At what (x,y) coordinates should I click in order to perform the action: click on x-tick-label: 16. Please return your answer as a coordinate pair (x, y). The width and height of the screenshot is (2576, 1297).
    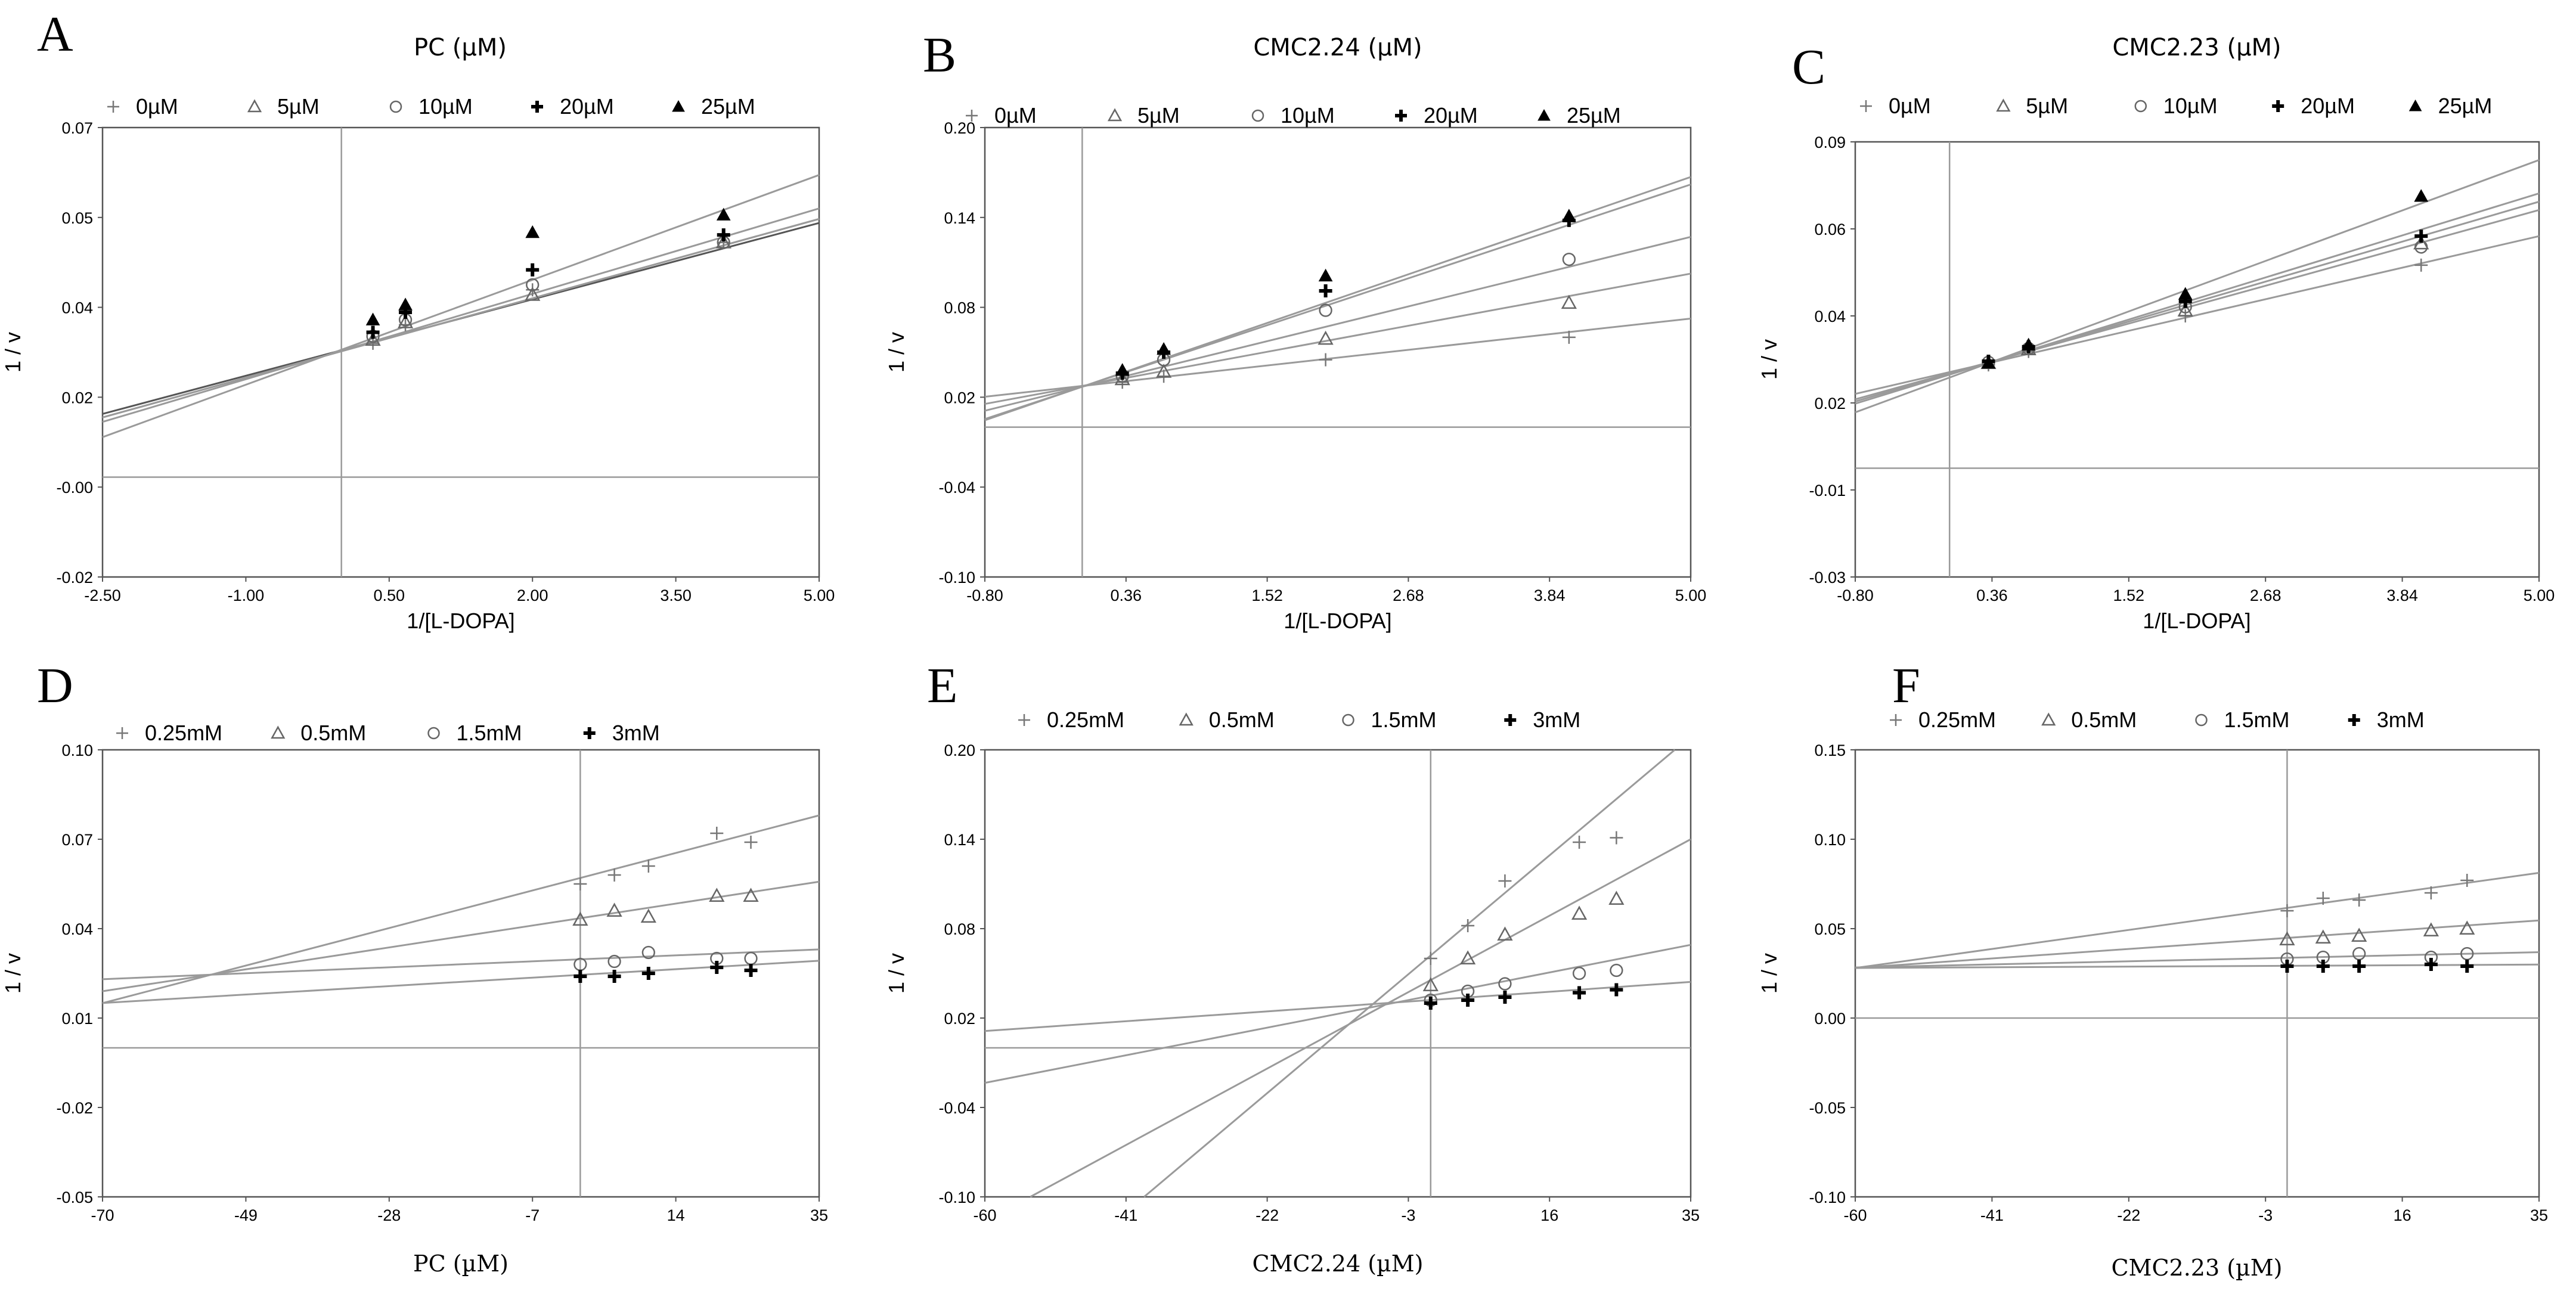
    Looking at the image, I should click on (1549, 1215).